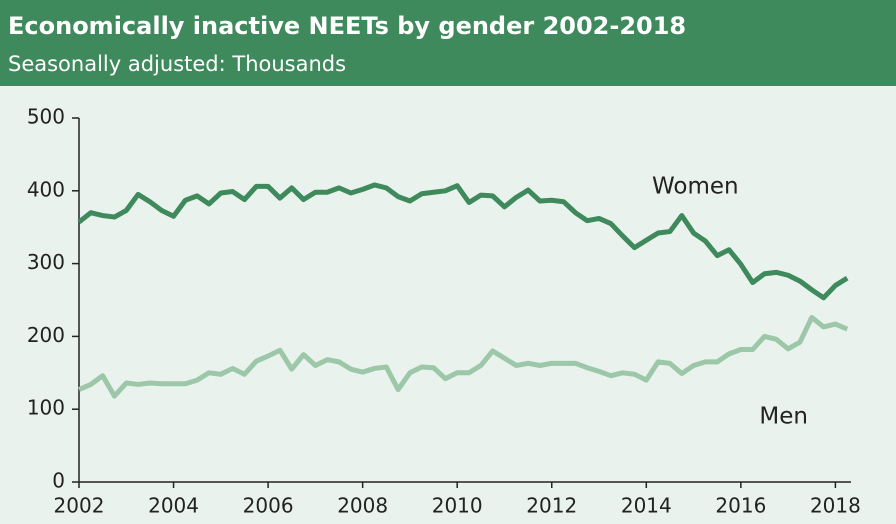  I want to click on series-label: Women, so click(695, 187).